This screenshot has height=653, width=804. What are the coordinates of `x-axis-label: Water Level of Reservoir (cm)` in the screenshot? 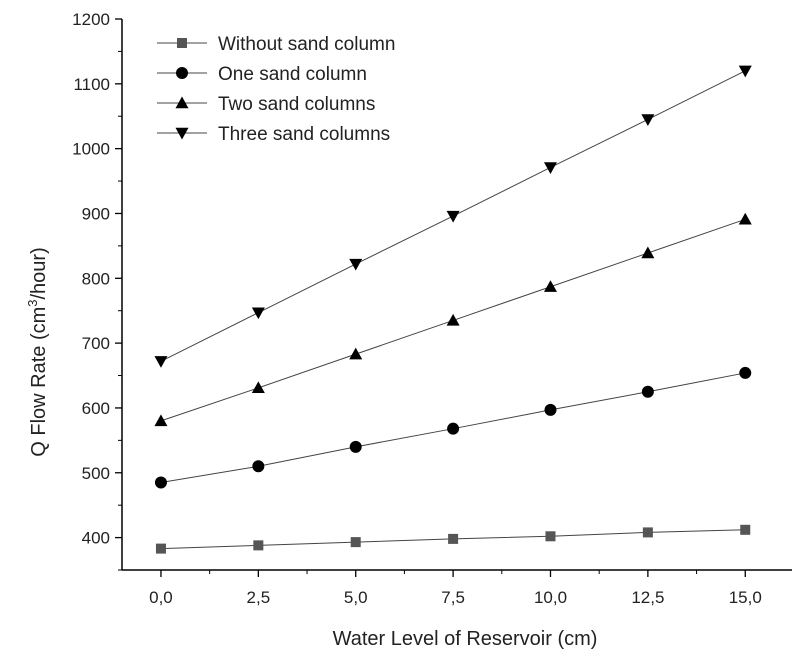 It's located at (465, 639).